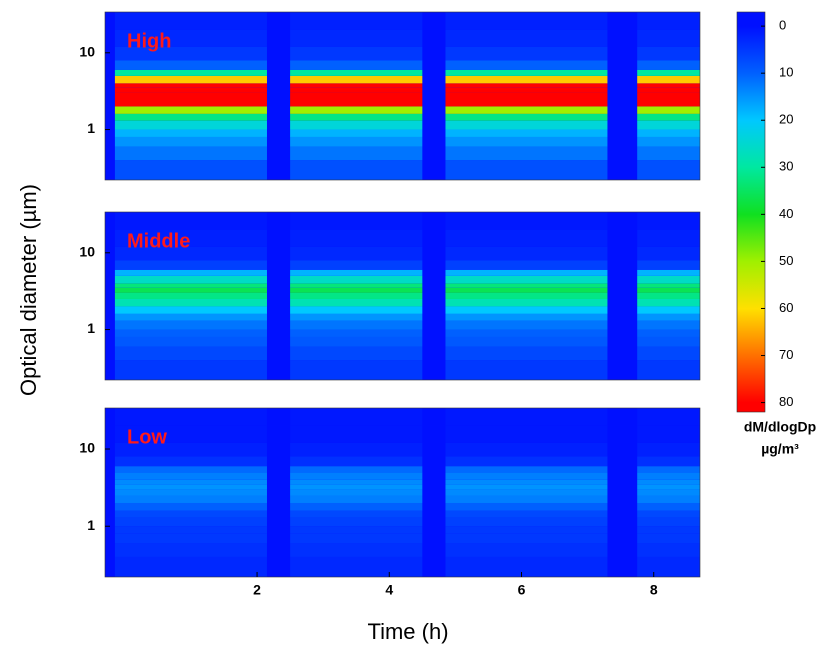 The width and height of the screenshot is (827, 659). I want to click on panel-name: Low, so click(147, 437).